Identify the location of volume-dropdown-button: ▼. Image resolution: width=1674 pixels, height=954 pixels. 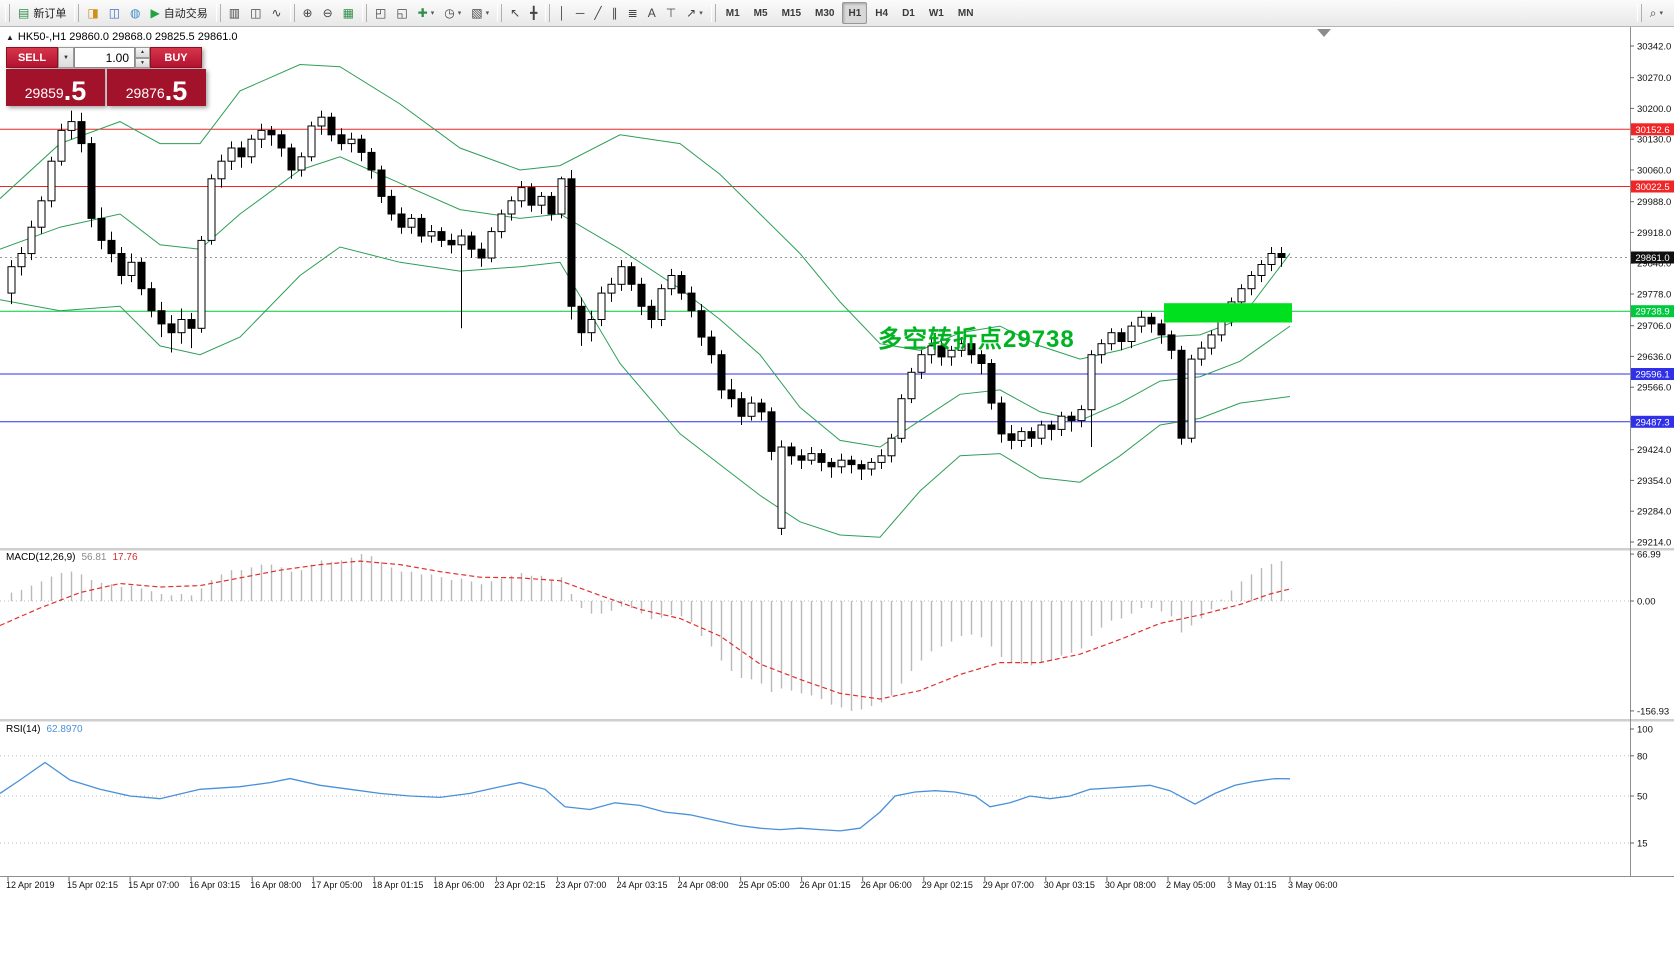
(66, 57).